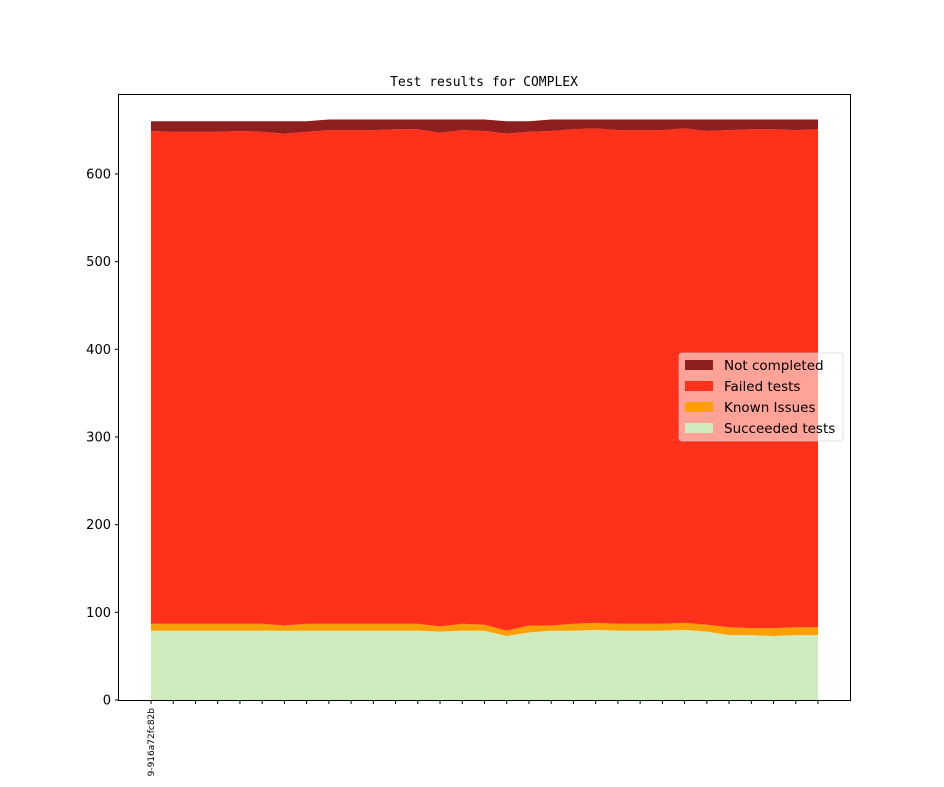 The image size is (944, 787). I want to click on y-tick-label: 0, so click(107, 701).